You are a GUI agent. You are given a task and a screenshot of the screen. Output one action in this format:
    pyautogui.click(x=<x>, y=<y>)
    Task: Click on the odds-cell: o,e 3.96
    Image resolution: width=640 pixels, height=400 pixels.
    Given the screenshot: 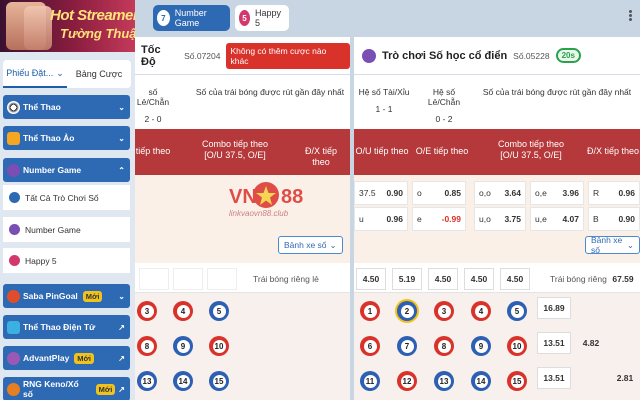 What is the action you would take?
    pyautogui.click(x=557, y=193)
    